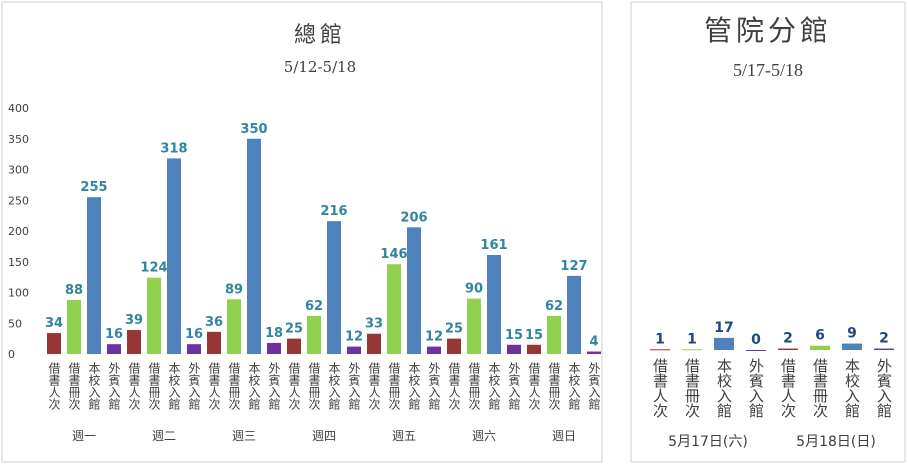  What do you see at coordinates (153, 268) in the screenshot?
I see `value-label: 124` at bounding box center [153, 268].